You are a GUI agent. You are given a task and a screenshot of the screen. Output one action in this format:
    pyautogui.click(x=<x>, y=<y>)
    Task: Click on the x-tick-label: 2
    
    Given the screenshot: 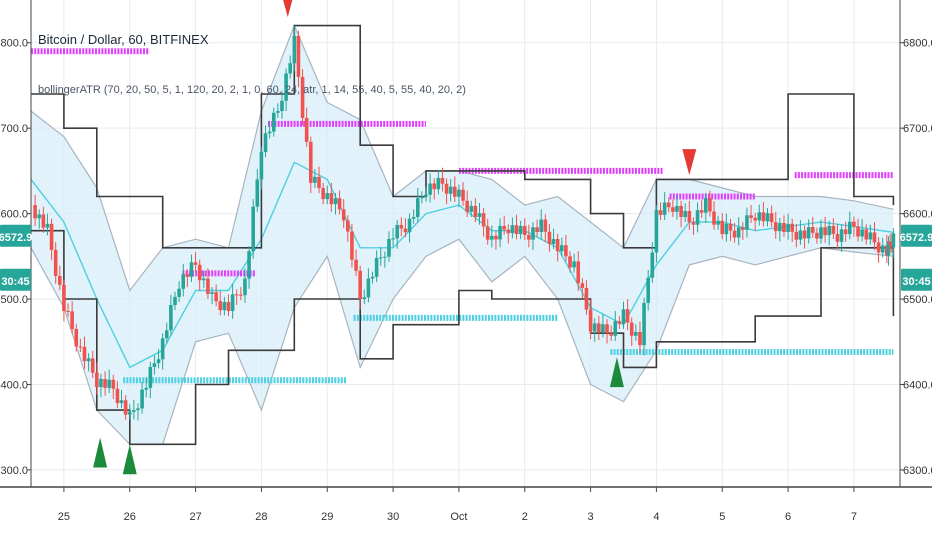 What is the action you would take?
    pyautogui.click(x=525, y=517)
    